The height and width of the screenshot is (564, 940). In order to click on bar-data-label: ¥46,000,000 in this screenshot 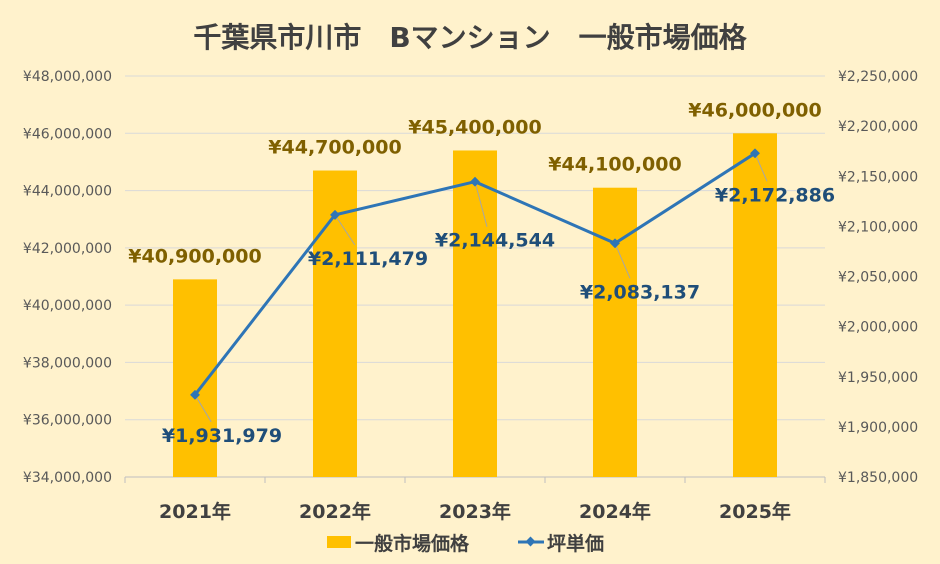, I will do `click(754, 110)`.